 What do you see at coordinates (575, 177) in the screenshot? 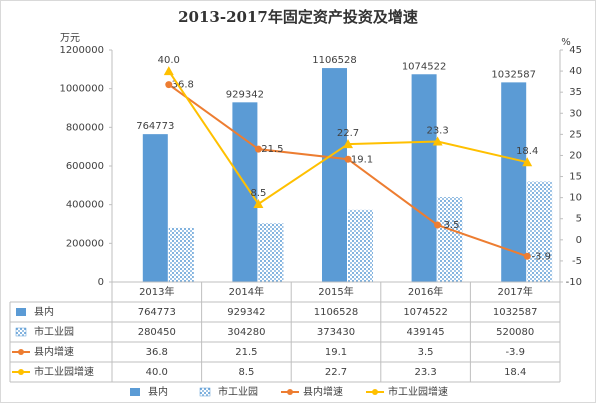
I see `y2-tick-label: 15` at bounding box center [575, 177].